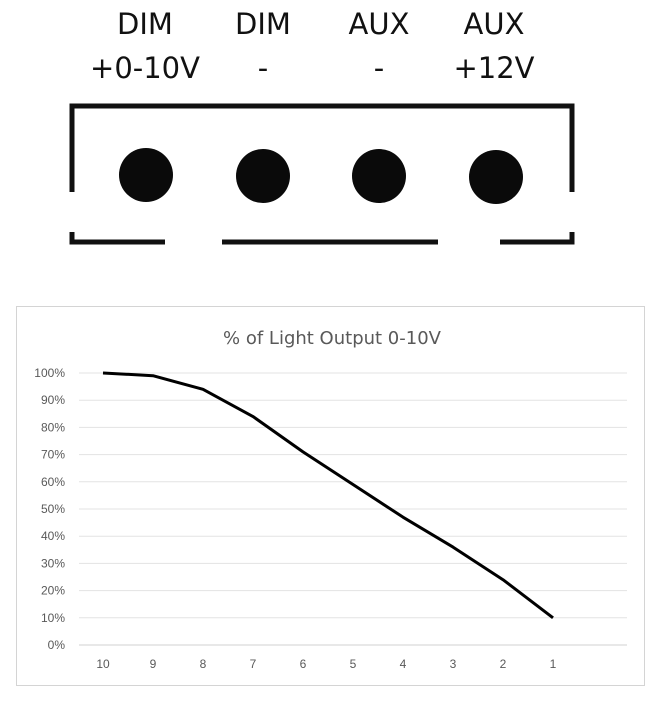 The height and width of the screenshot is (701, 668). Describe the element at coordinates (53, 536) in the screenshot. I see `y-tick-label: 40%` at that location.